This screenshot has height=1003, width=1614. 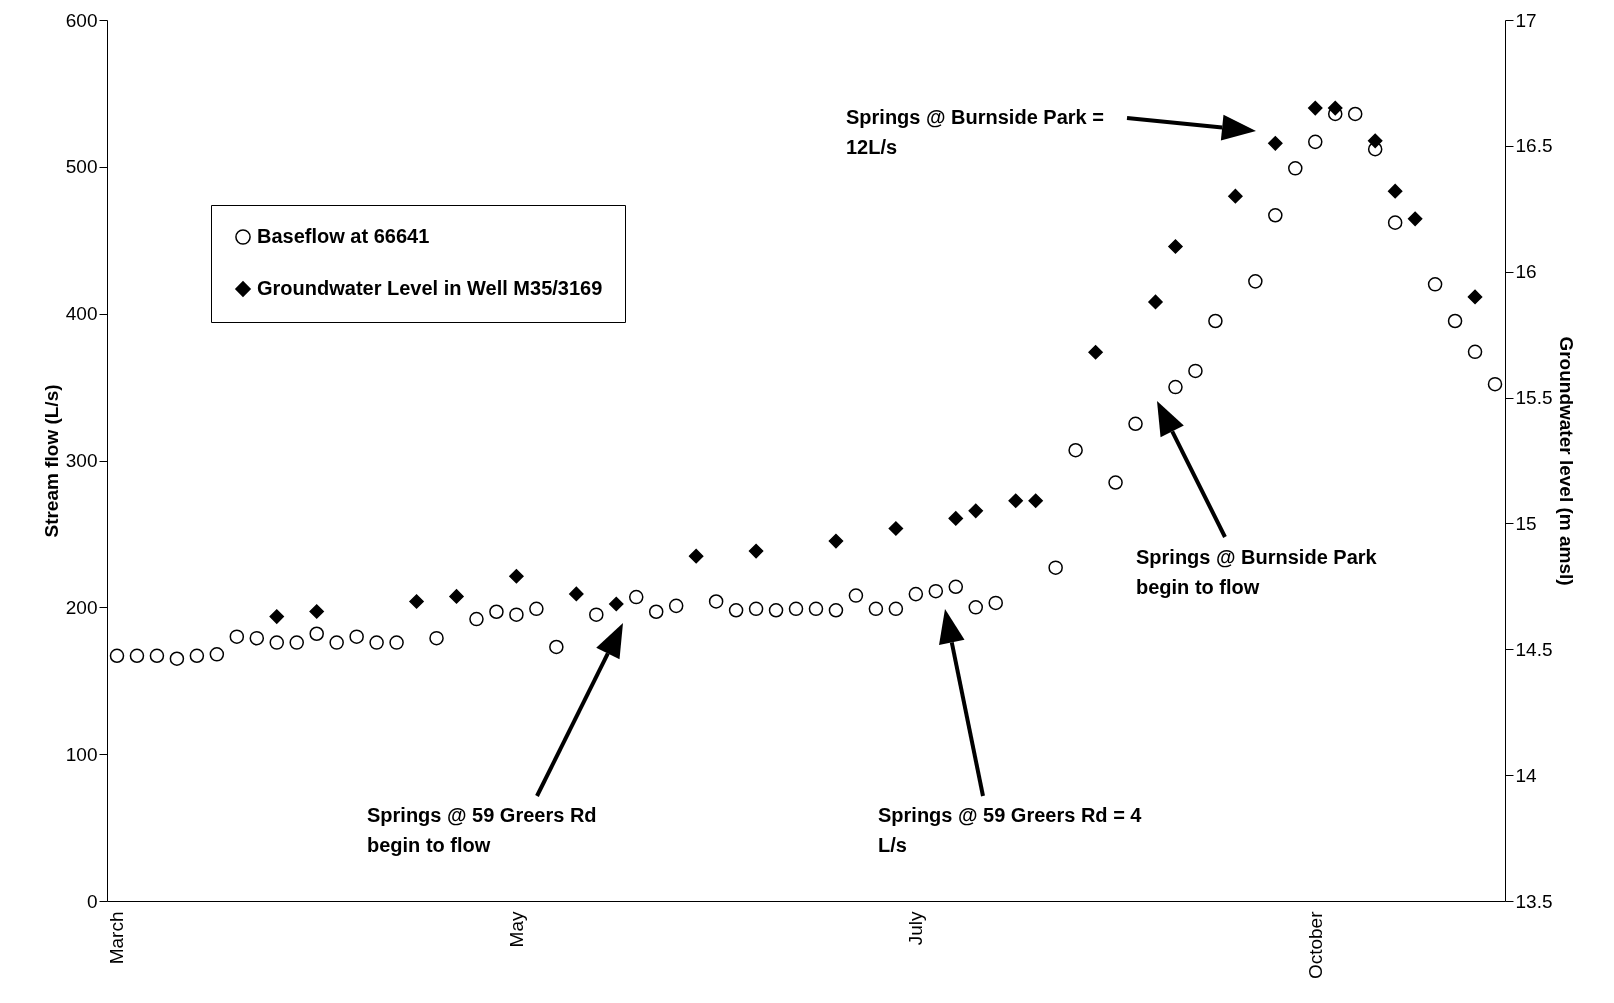 What do you see at coordinates (117, 938) in the screenshot?
I see `x-tick-label: March` at bounding box center [117, 938].